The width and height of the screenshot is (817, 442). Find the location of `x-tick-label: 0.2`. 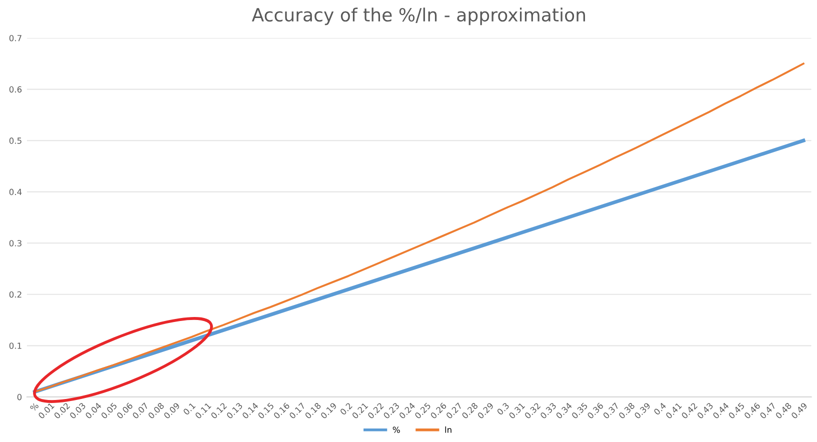

x-tick-label: 0.2 is located at coordinates (346, 409).